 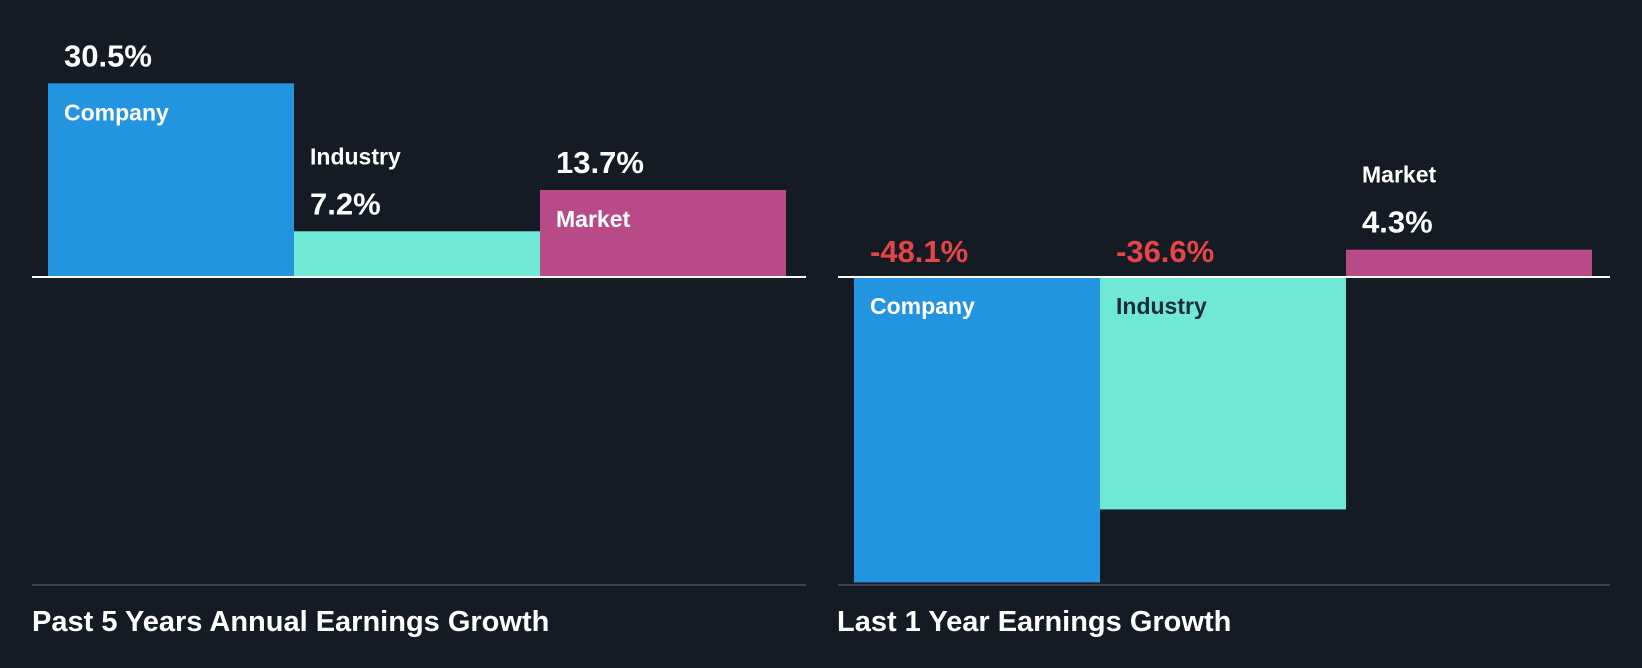 What do you see at coordinates (919, 251) in the screenshot?
I see `value-label-company-1y: -48.1%` at bounding box center [919, 251].